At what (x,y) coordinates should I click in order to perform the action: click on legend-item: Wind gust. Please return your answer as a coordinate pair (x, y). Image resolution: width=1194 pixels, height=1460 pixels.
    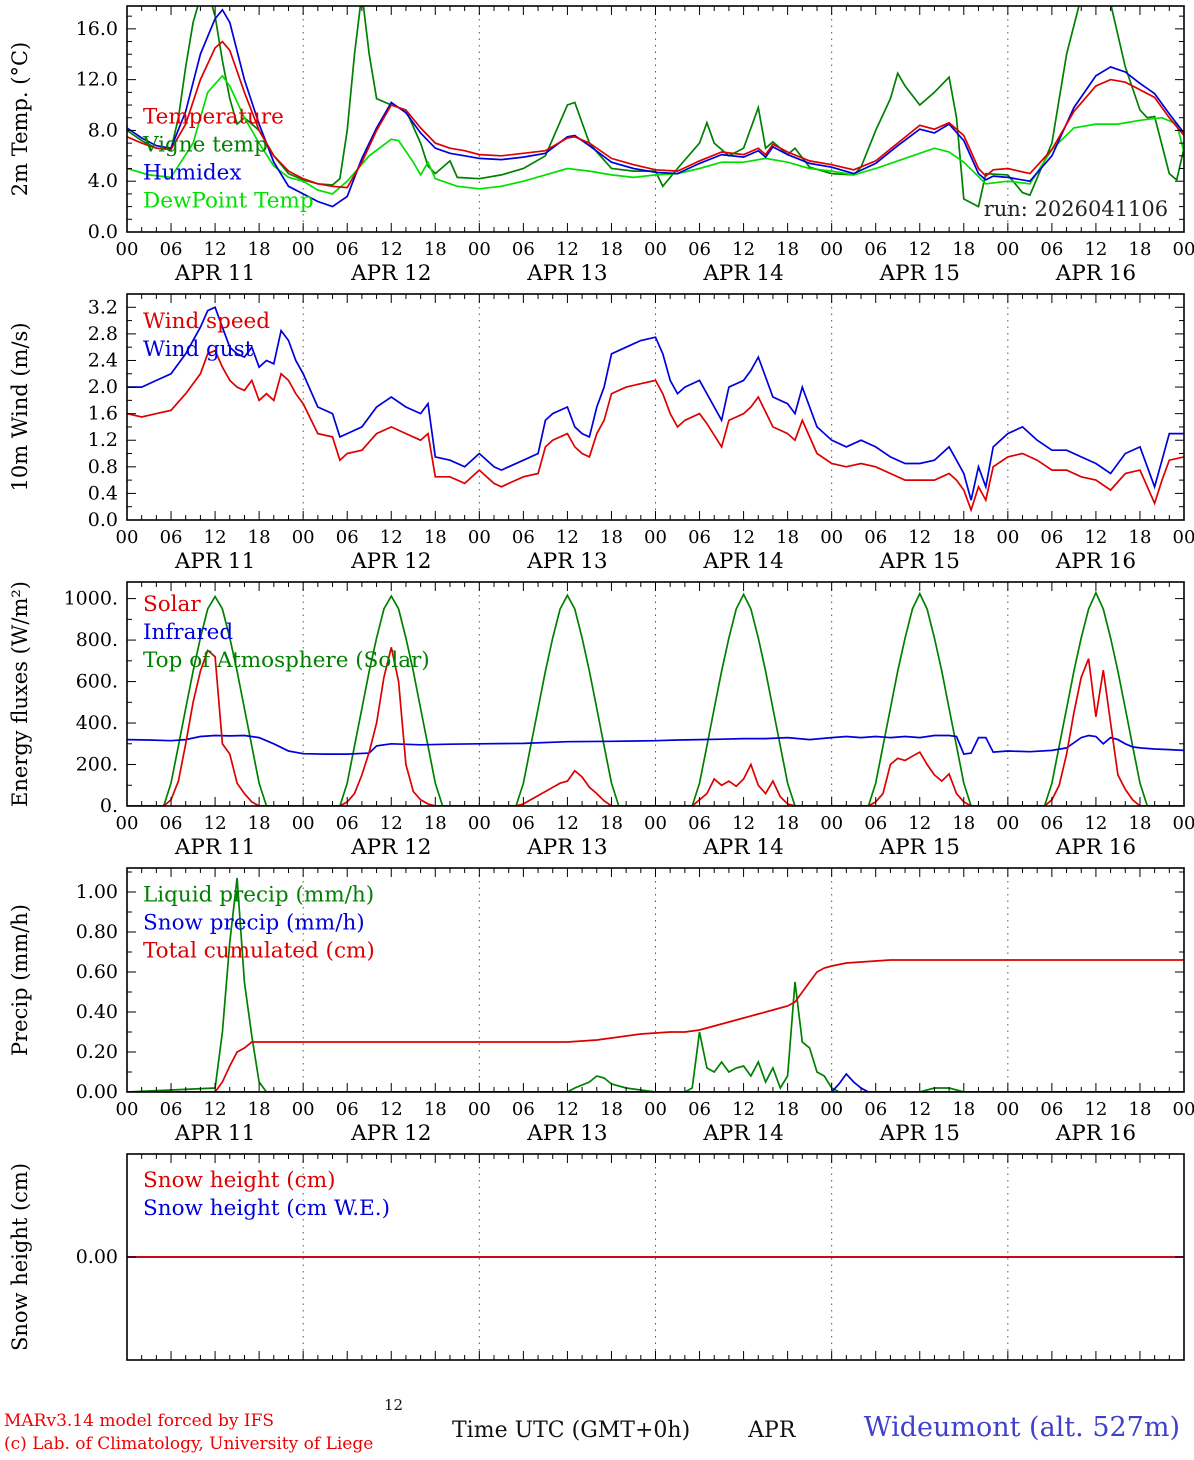
    Looking at the image, I should click on (198, 349).